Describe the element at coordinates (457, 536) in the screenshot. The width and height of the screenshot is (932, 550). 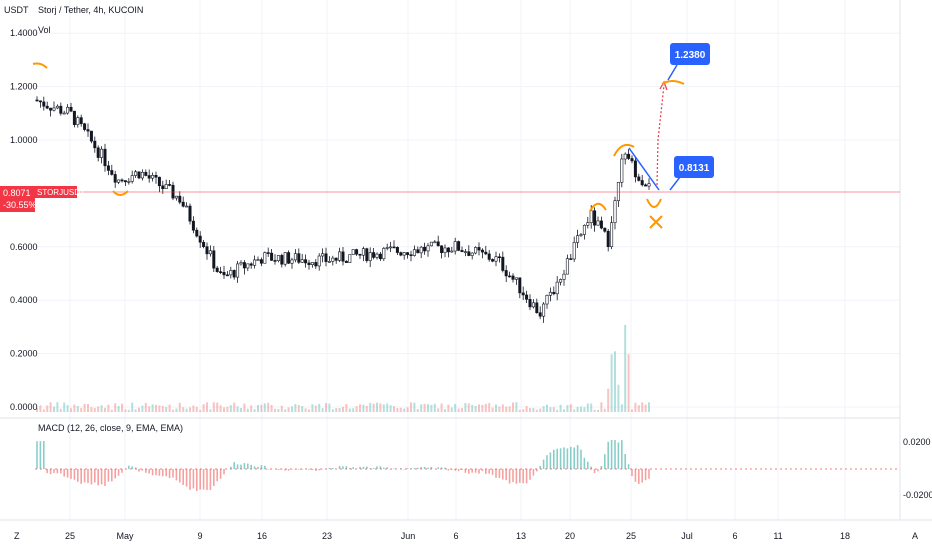
I see `time-axis: 25 May 9 16 23 Jun 6 13 20 25 Jul 6 11 18` at that location.